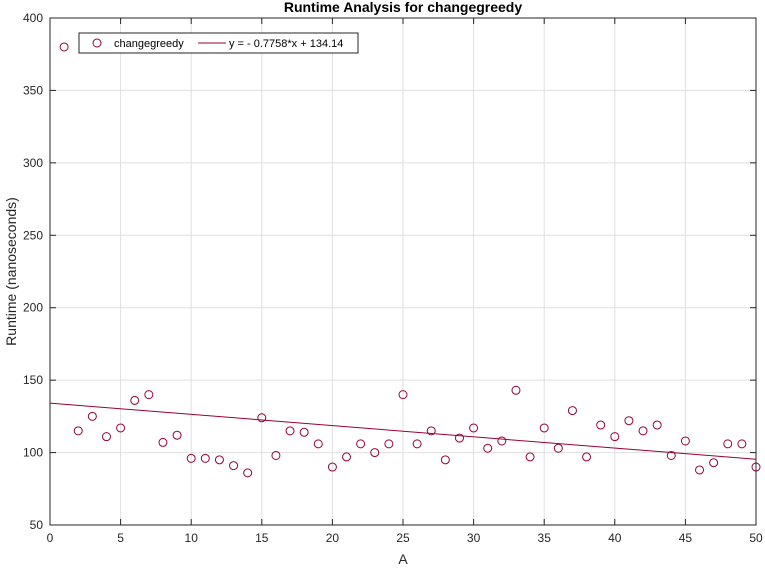 This screenshot has height=569, width=765. Describe the element at coordinates (192, 538) in the screenshot. I see `x-tick-label: 10` at that location.